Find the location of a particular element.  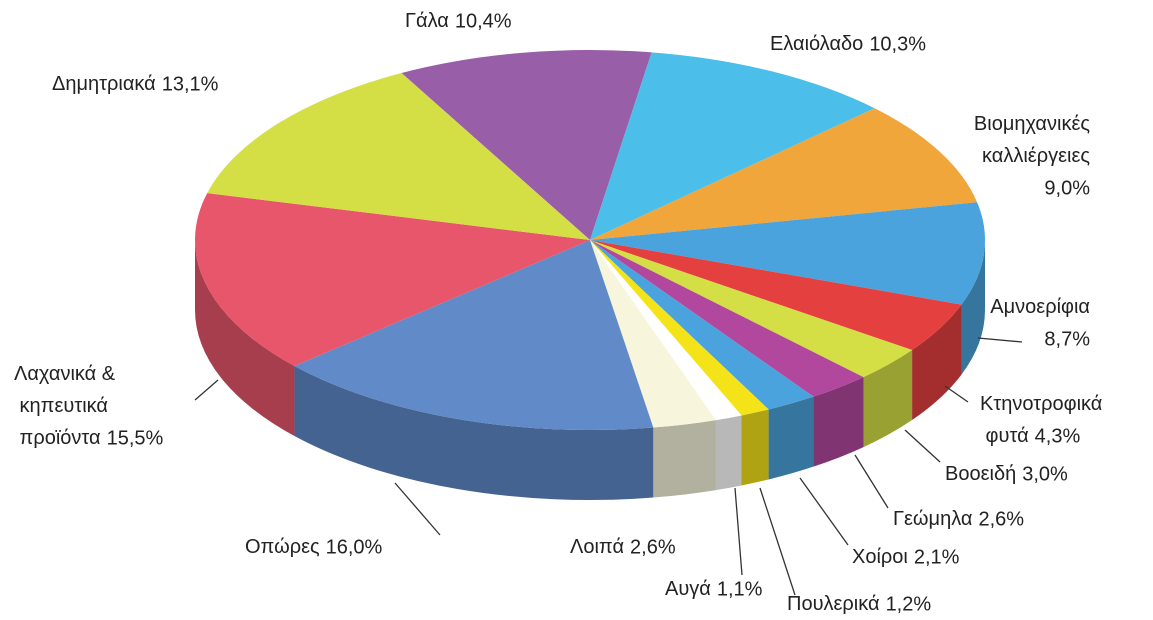

slice-label: Κτηνοτροφικά φυτά is located at coordinates (1041, 420).